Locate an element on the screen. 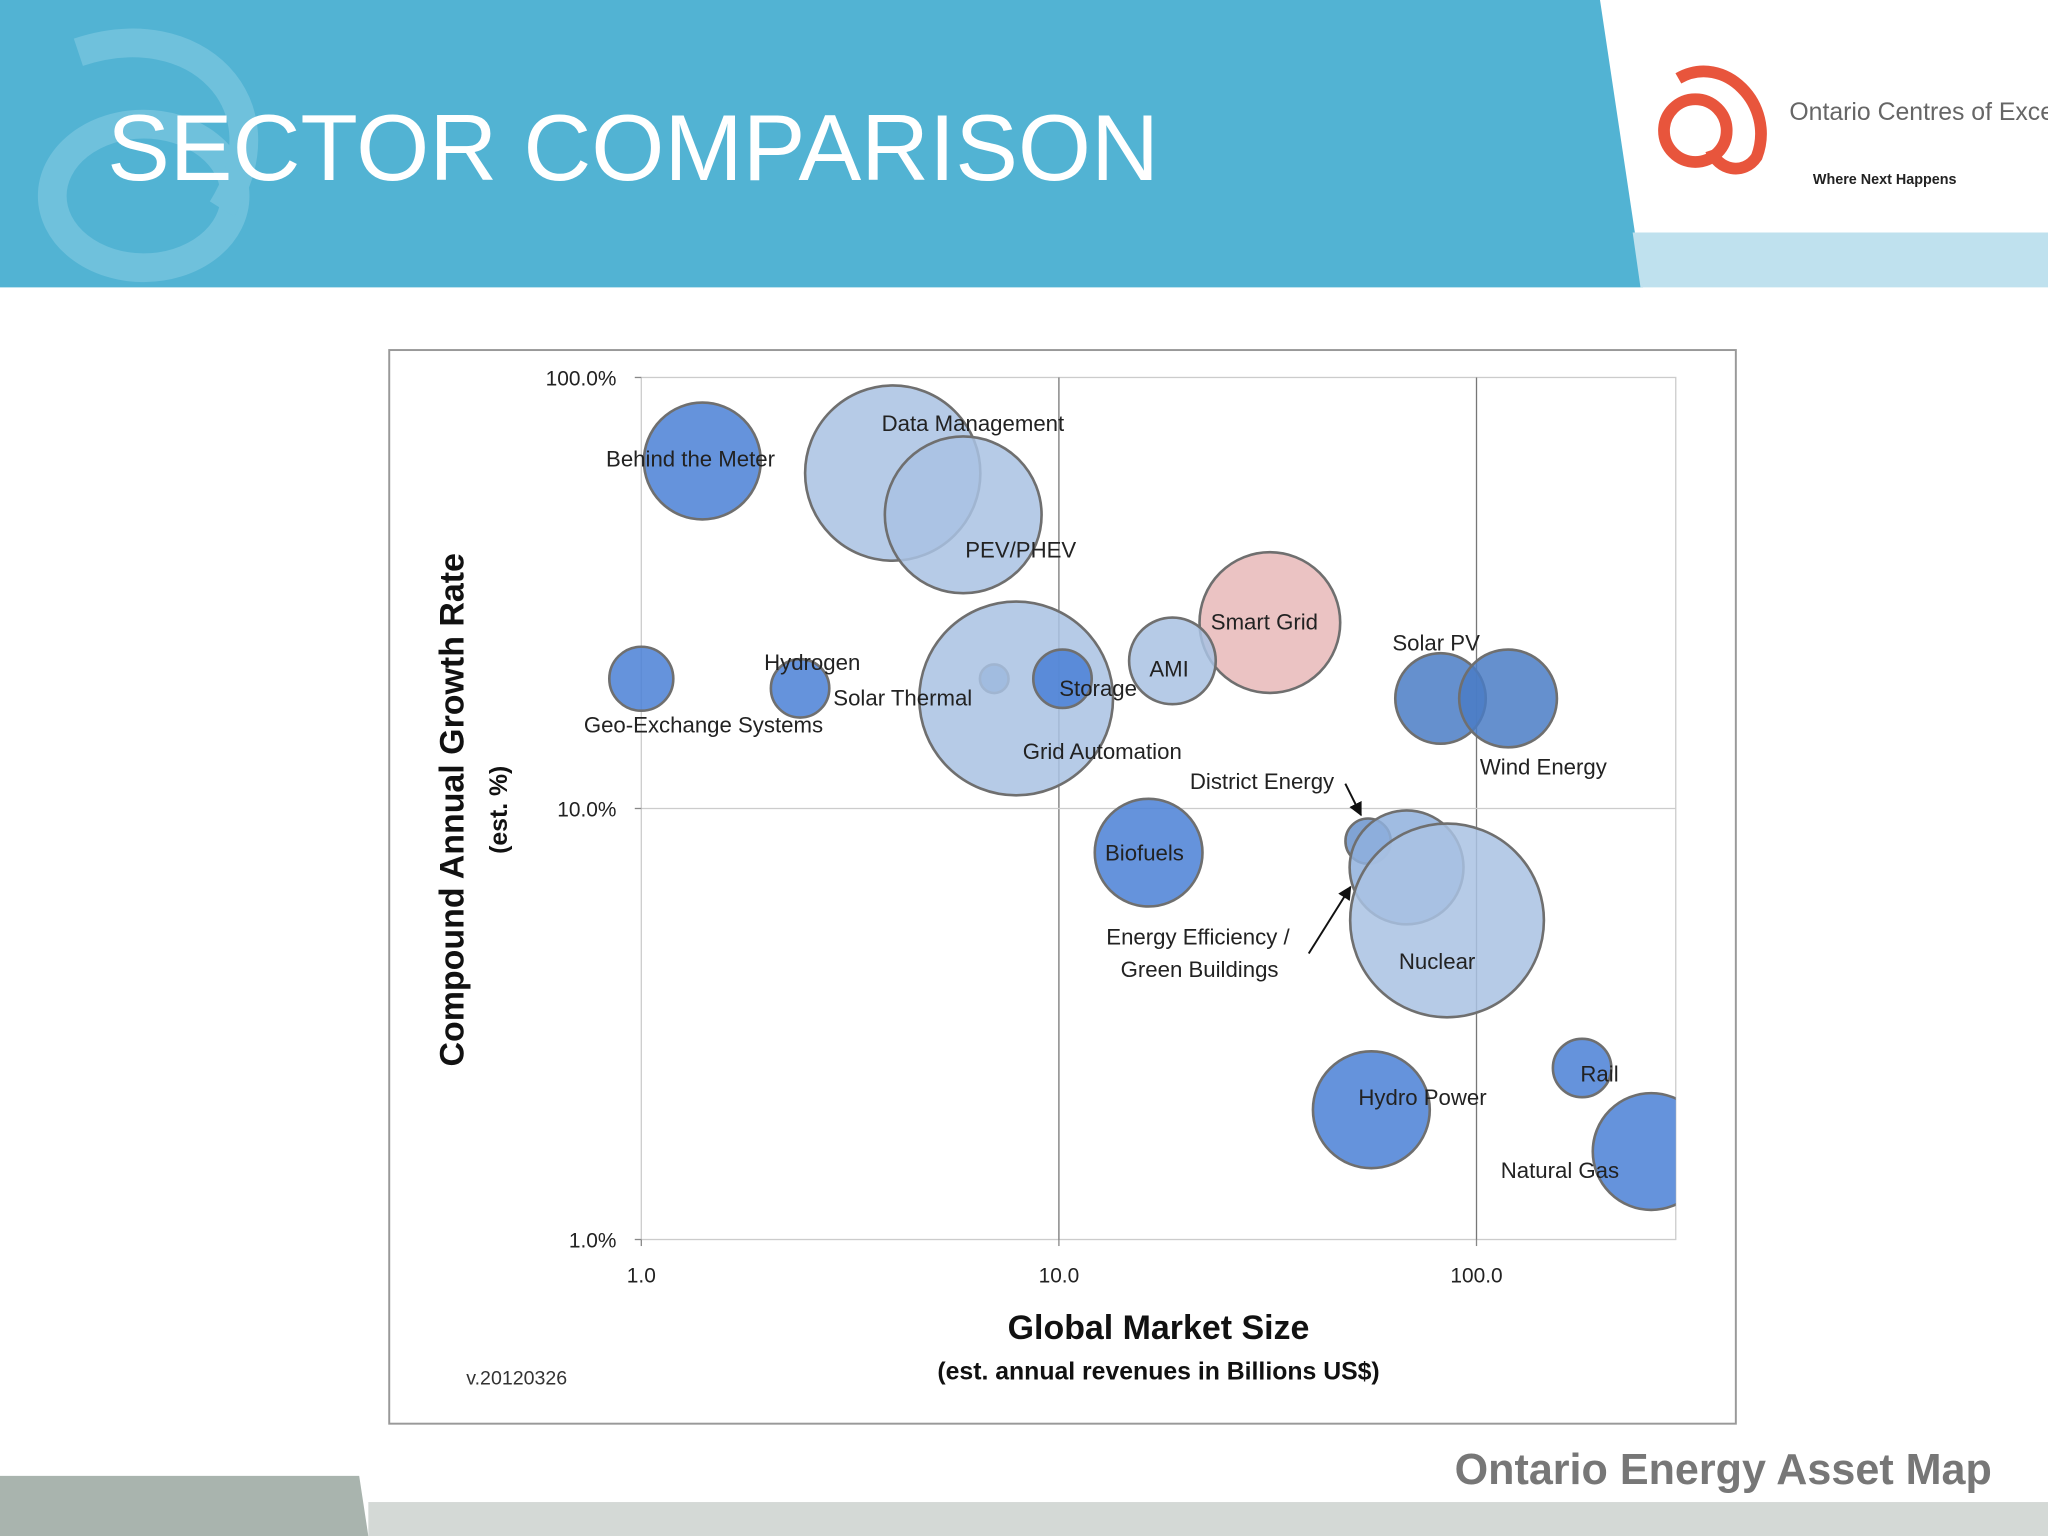 The width and height of the screenshot is (2048, 1536). footer-strip is located at coordinates (1208, 1519).